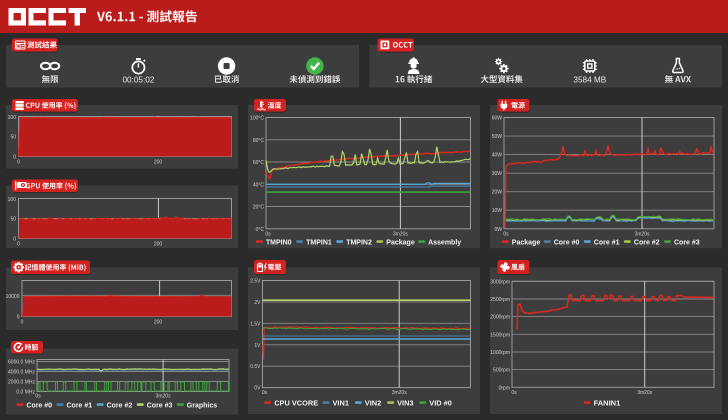 The width and height of the screenshot is (728, 420). Describe the element at coordinates (444, 242) in the screenshot. I see `svg-text: Assembly` at that location.